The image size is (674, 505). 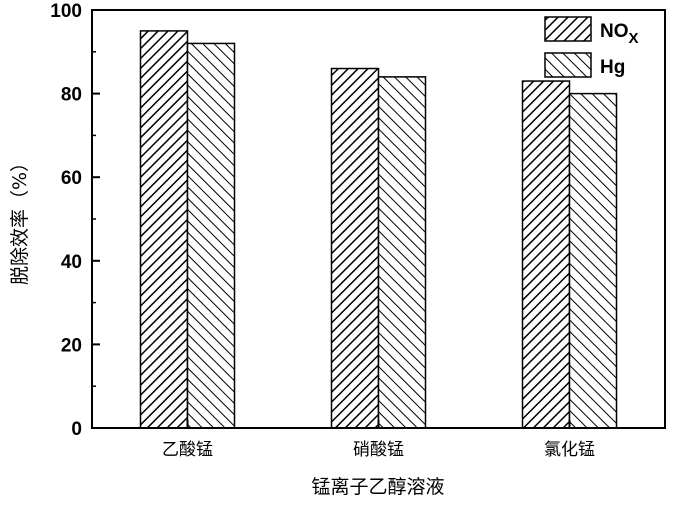 What do you see at coordinates (66, 11) in the screenshot?
I see `y-tick-label: 100` at bounding box center [66, 11].